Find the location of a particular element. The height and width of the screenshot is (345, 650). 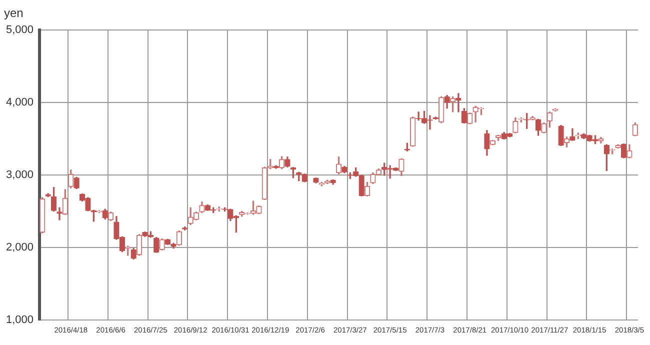

y-tick-label: 1,000 is located at coordinates (20, 320).